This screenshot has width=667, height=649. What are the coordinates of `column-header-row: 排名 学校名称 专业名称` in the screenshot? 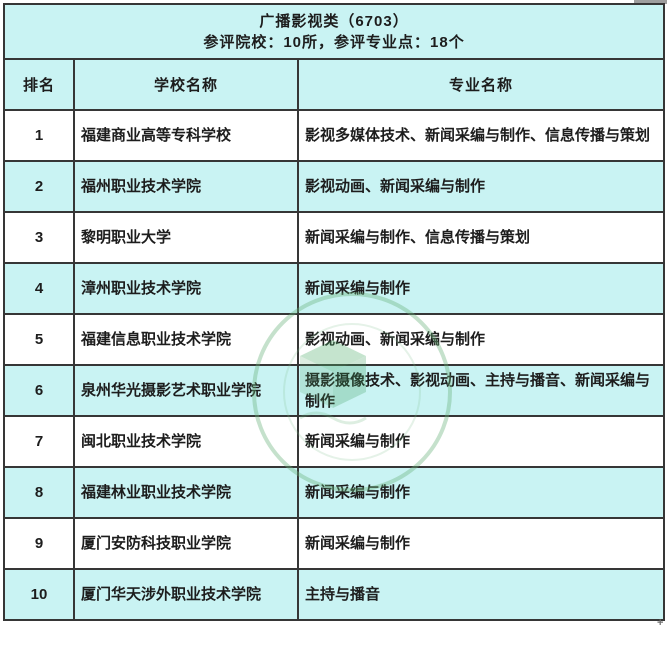 It's located at (334, 84).